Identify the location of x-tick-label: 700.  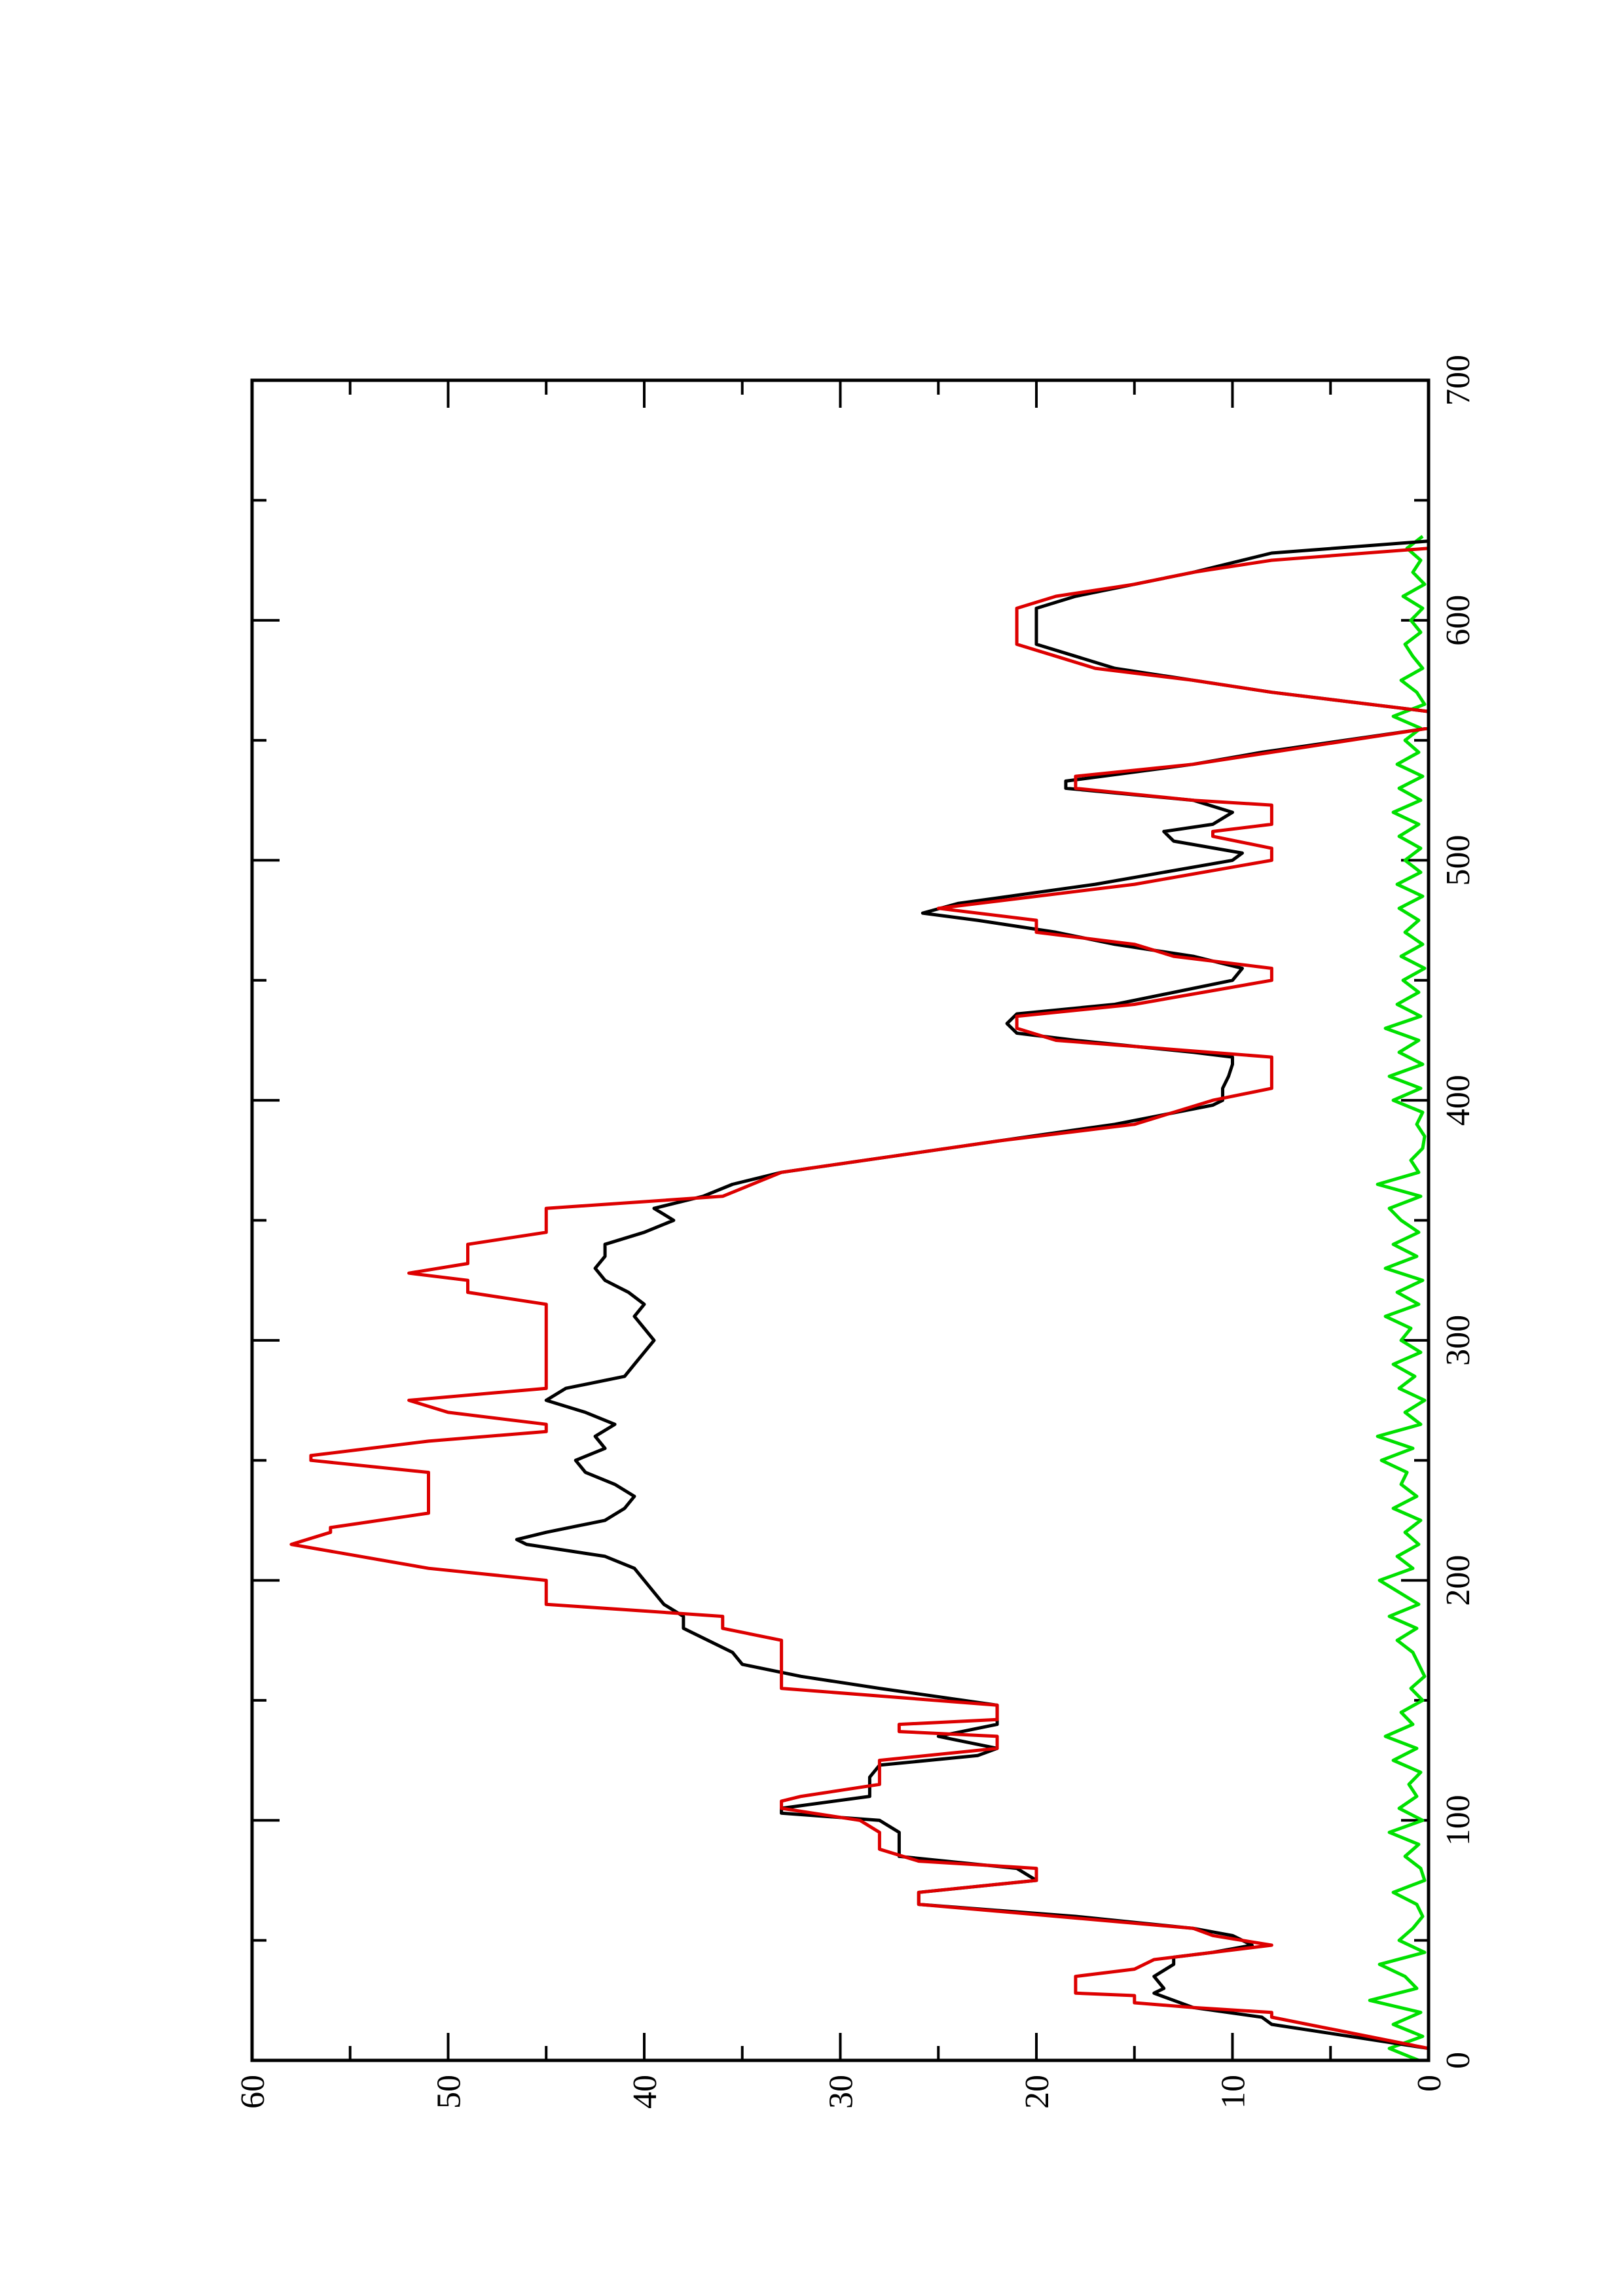
(1458, 380).